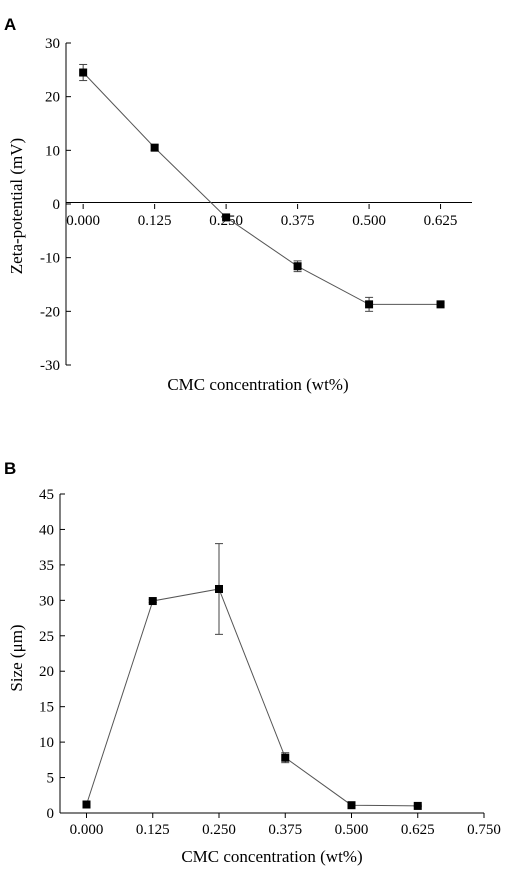 Image resolution: width=510 pixels, height=879 pixels. Describe the element at coordinates (16, 657) in the screenshot. I see `y-axis-title-b: Size (μm)` at that location.